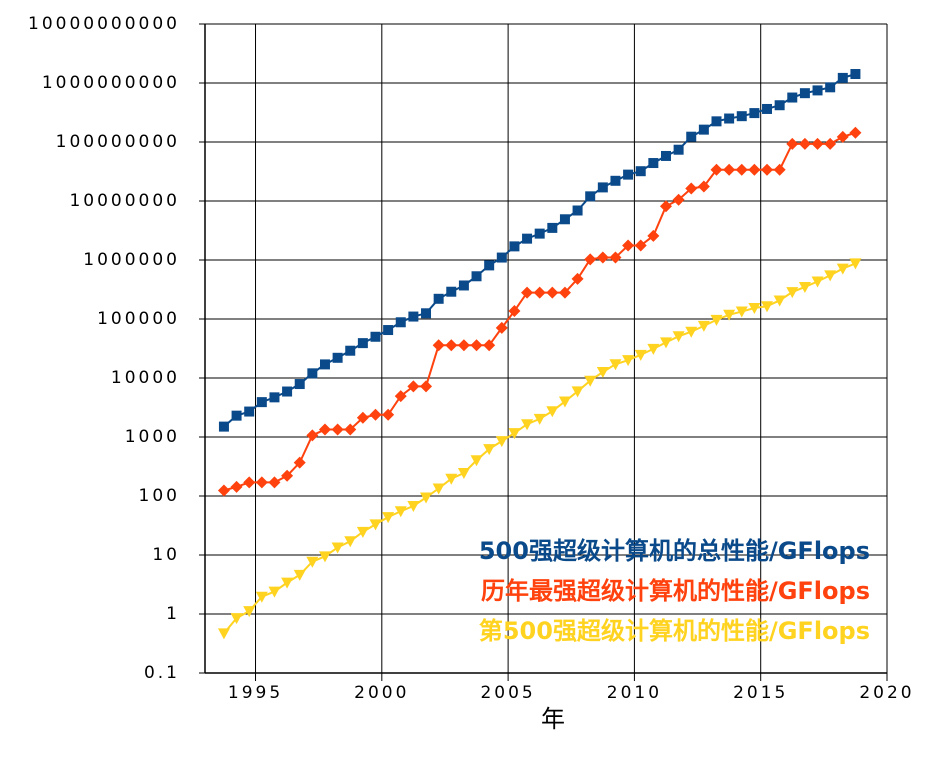 The width and height of the screenshot is (932, 768). What do you see at coordinates (152, 437) in the screenshot?
I see `y-tick-label: 1000` at bounding box center [152, 437].